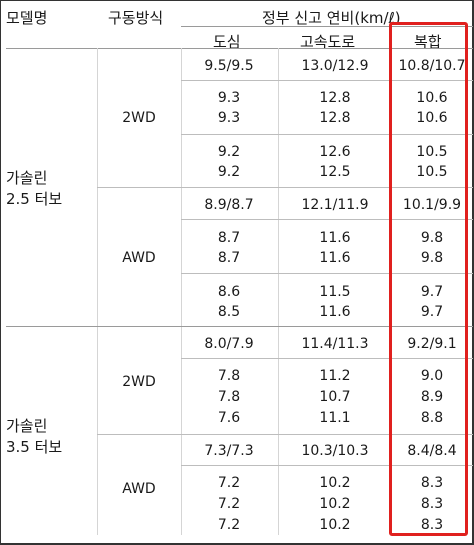 The image size is (474, 545). What do you see at coordinates (34, 188) in the screenshot?
I see `model-label: 가솔린 2.5 터보` at bounding box center [34, 188].